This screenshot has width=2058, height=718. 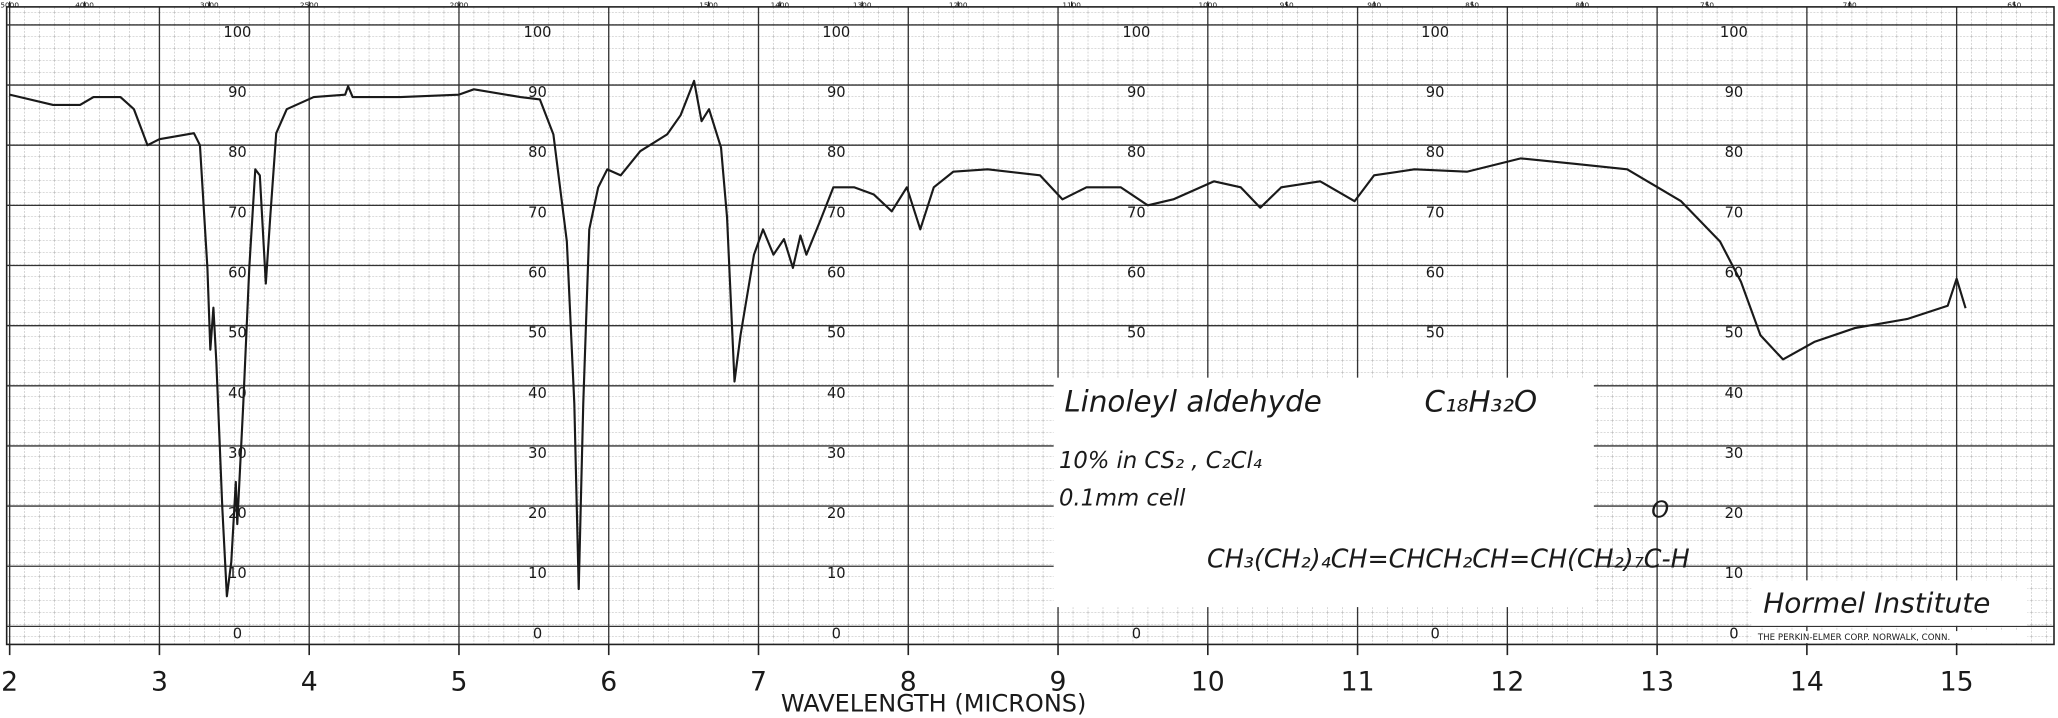 I want to click on x-tick-label: 10, so click(x=1208, y=682).